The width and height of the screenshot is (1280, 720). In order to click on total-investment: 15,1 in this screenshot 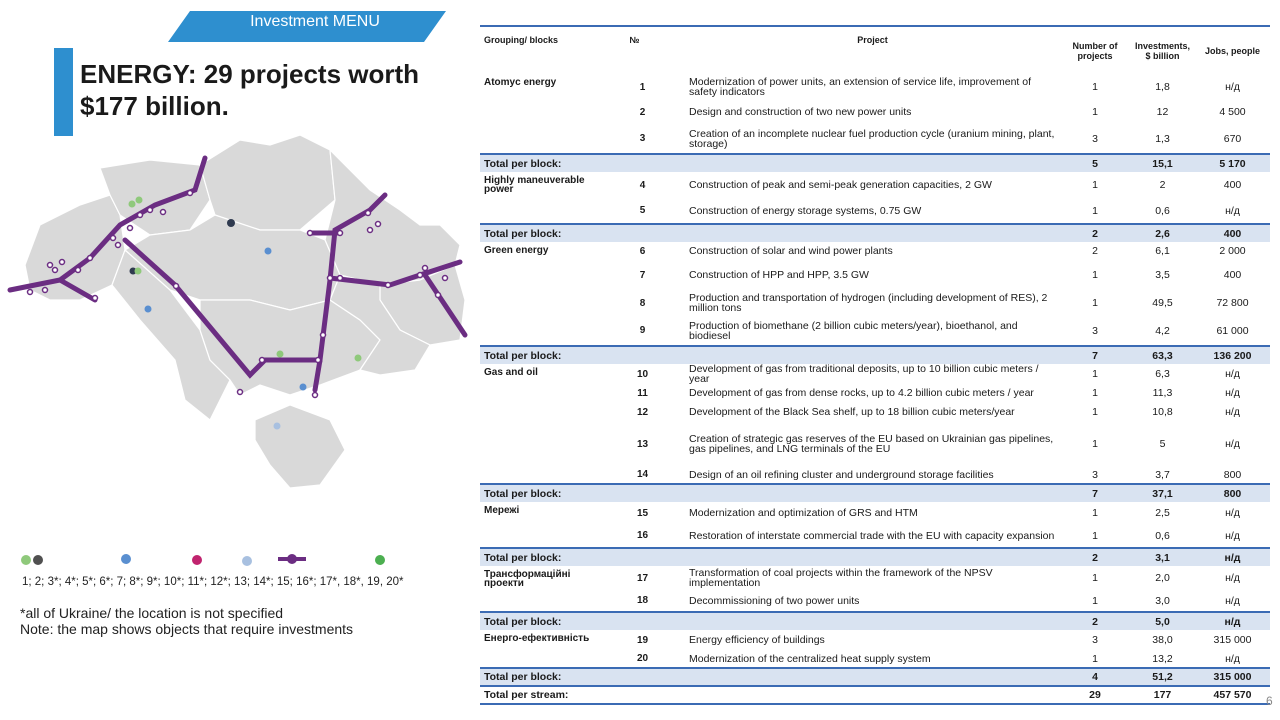, I will do `click(1162, 163)`.